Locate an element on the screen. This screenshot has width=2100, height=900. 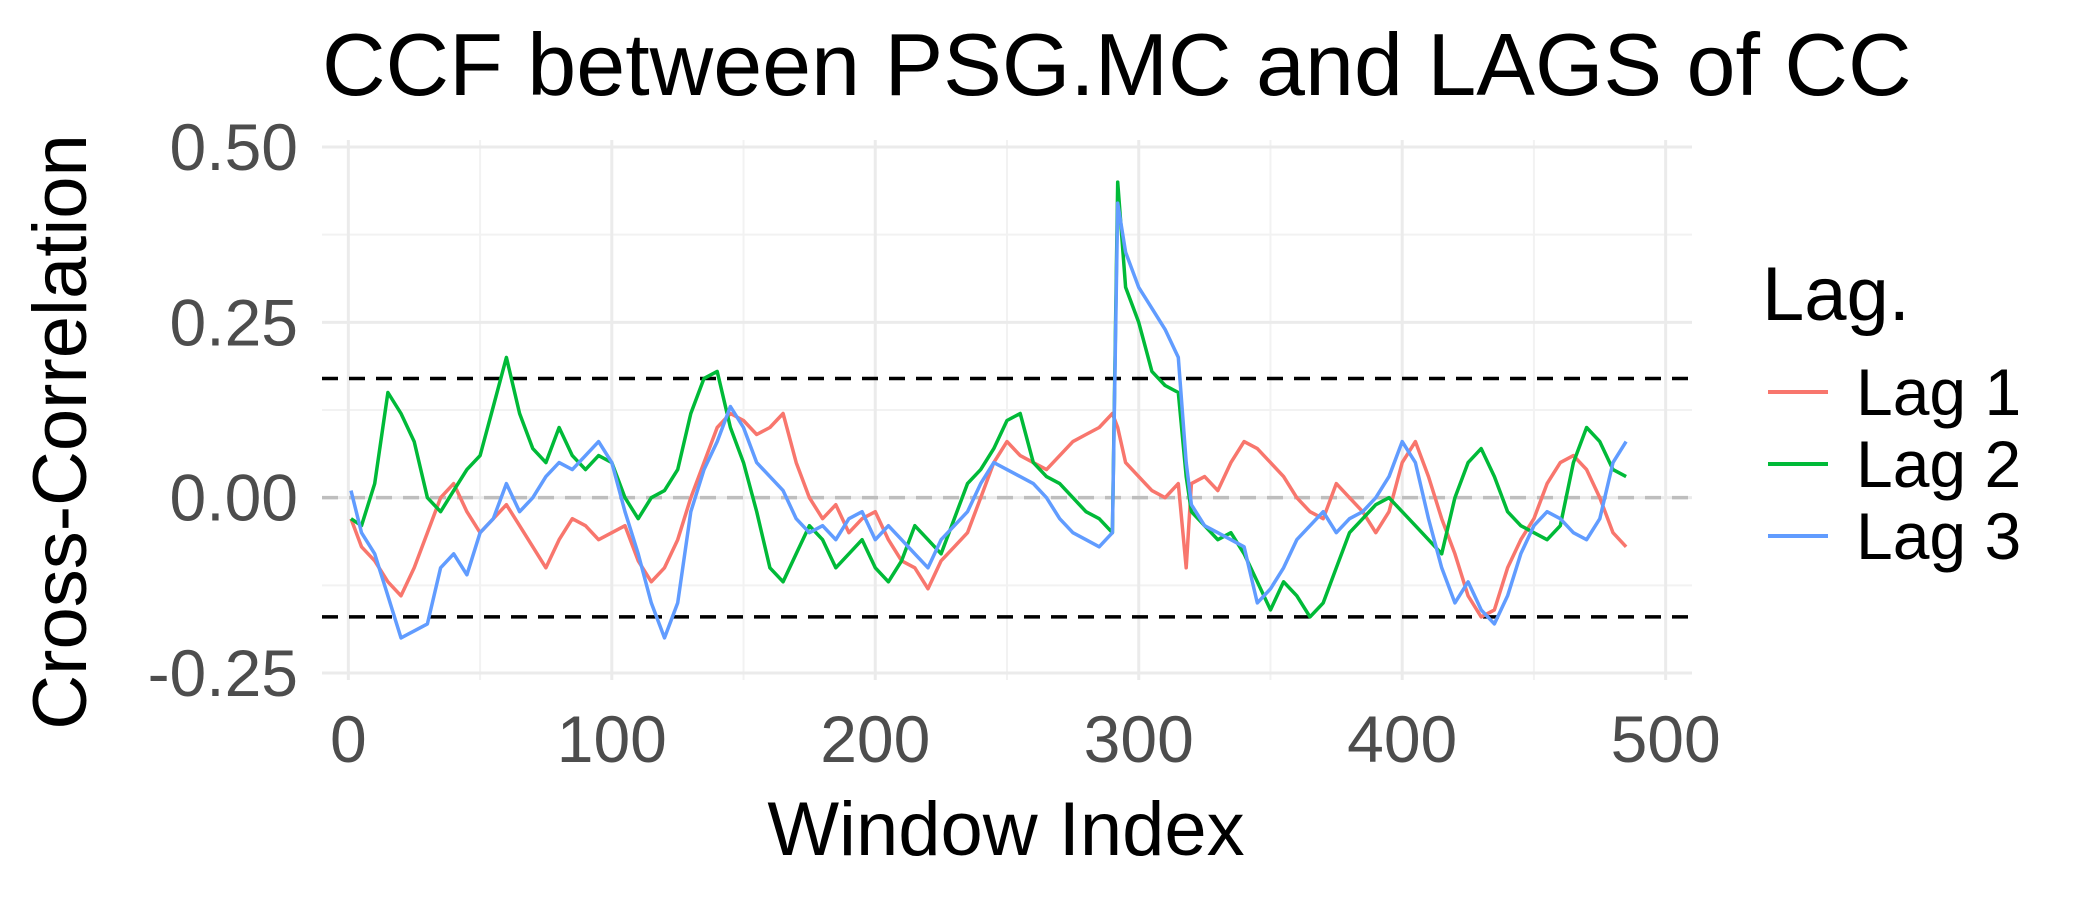
x-tick-label: 0 is located at coordinates (348, 739).